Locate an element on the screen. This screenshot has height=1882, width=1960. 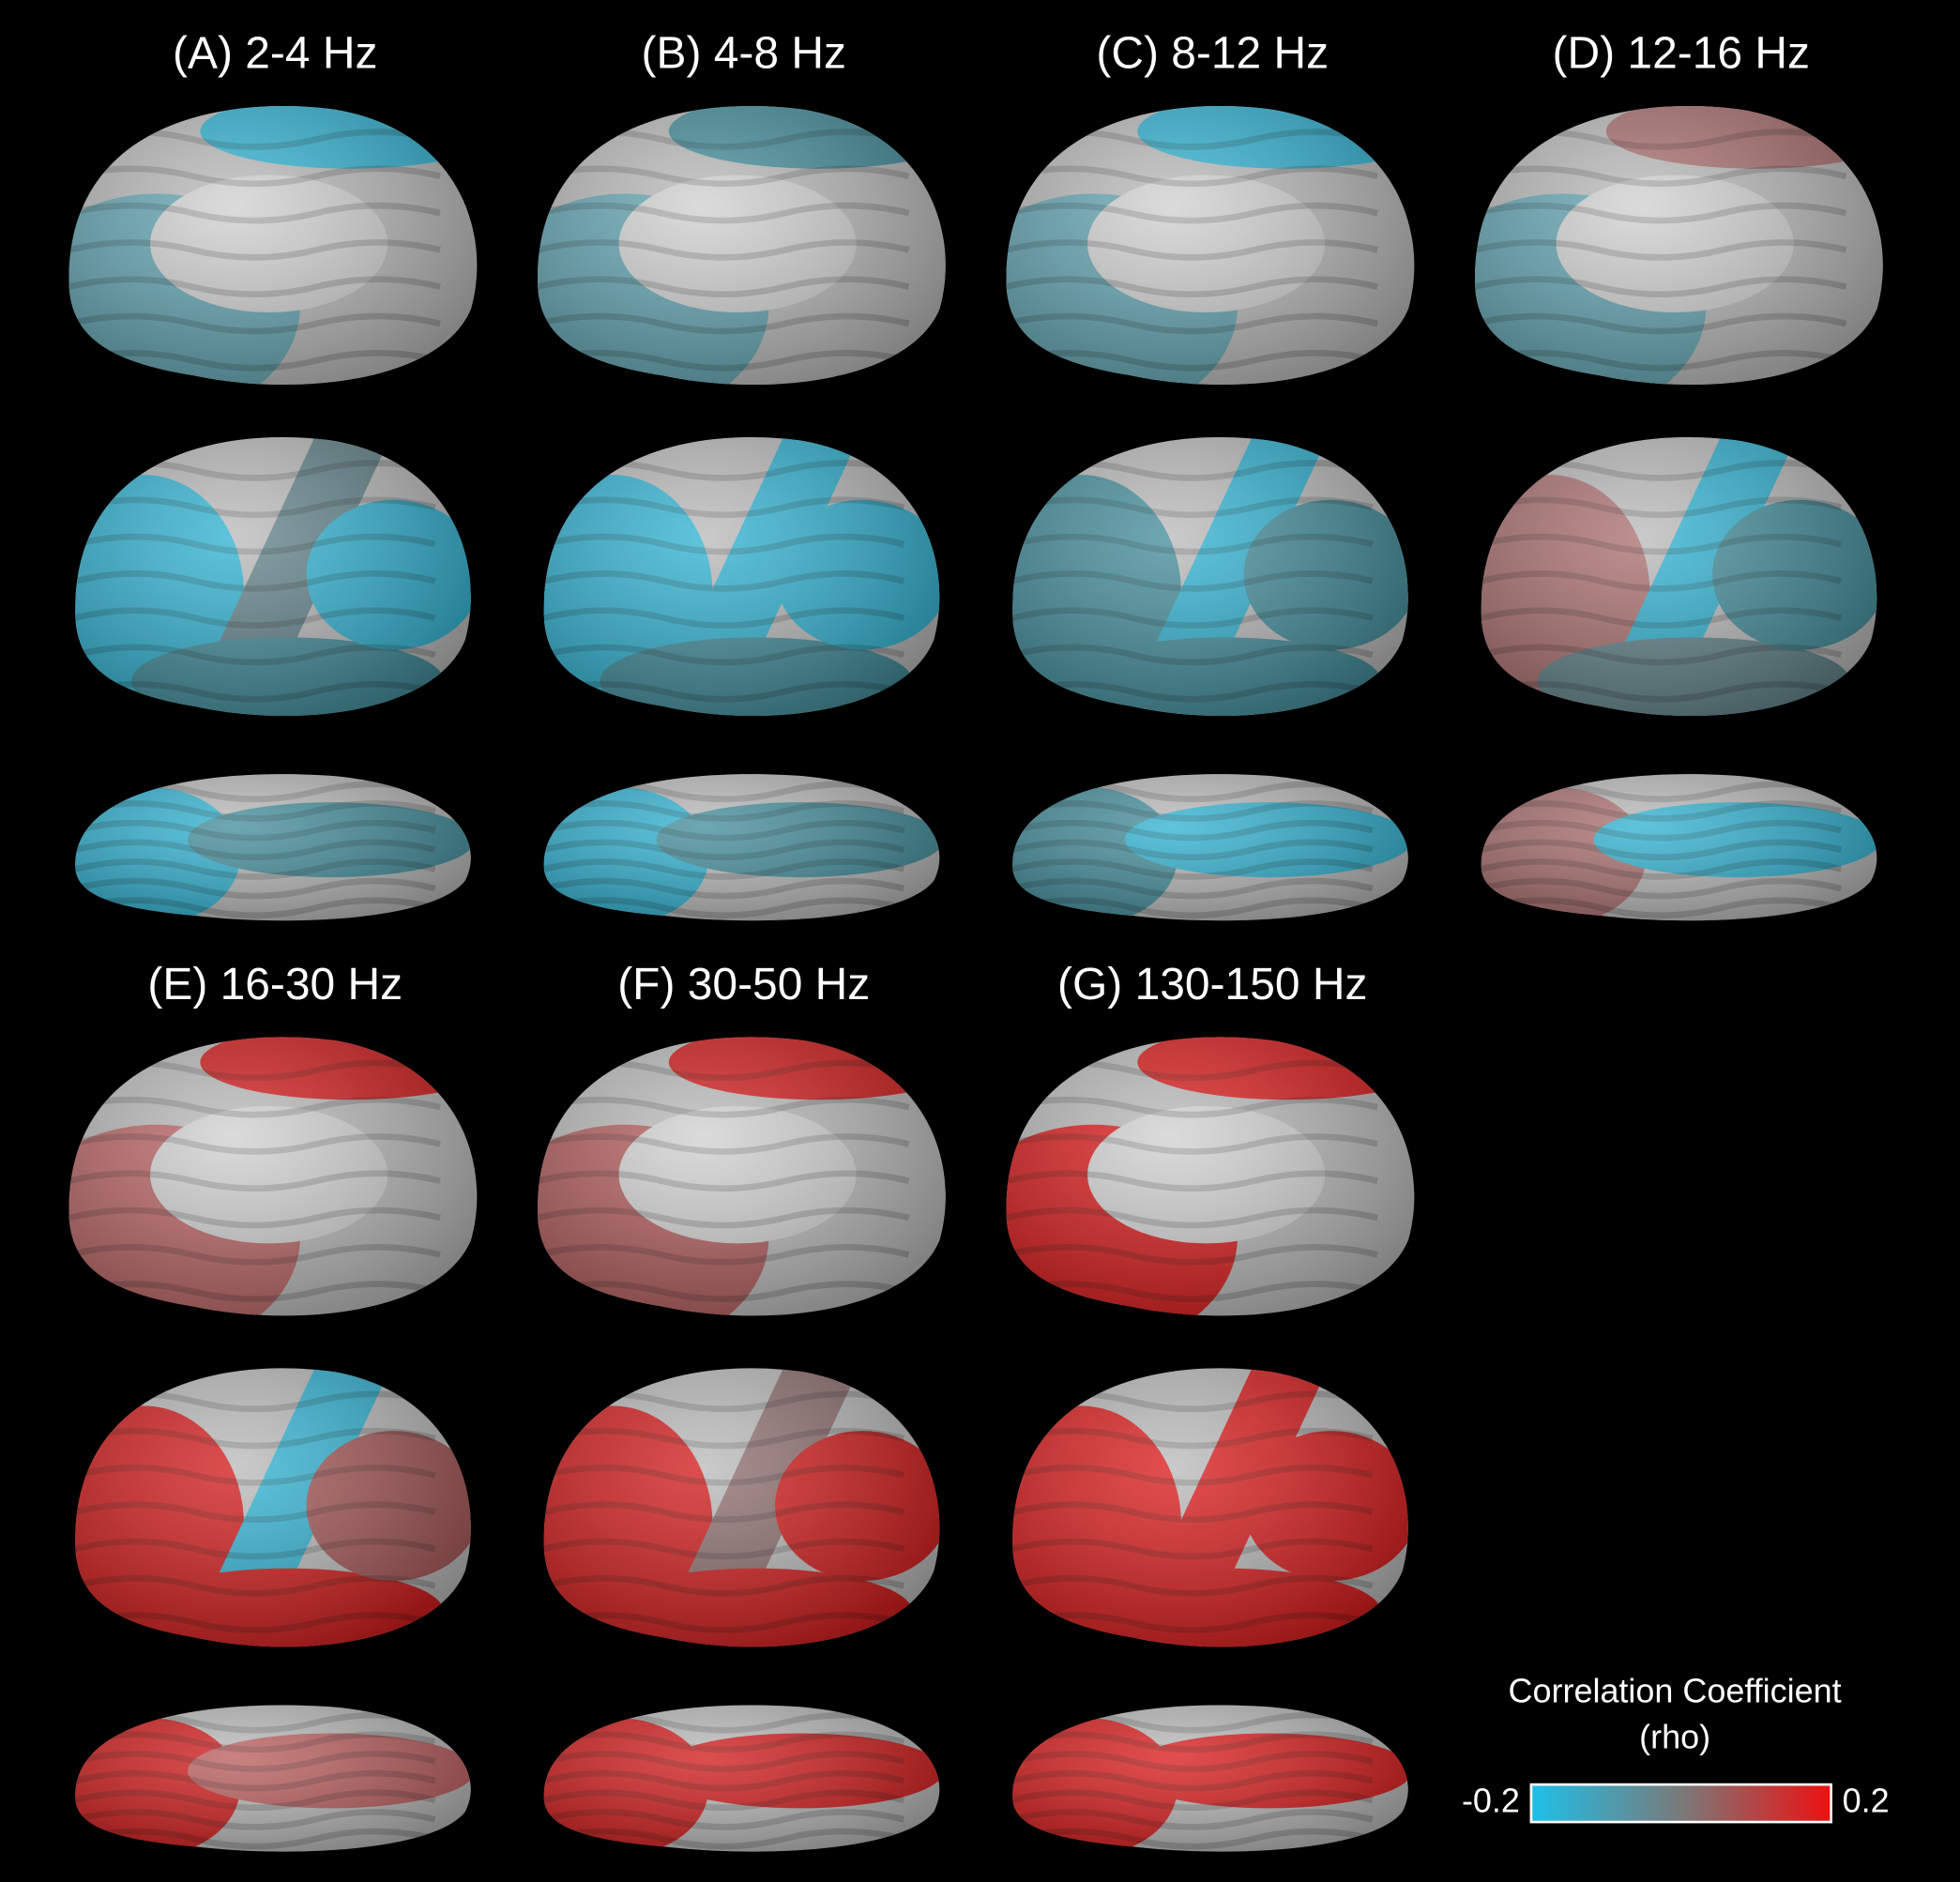
panel: (F) 30-50 Hz is located at coordinates (741, 1406).